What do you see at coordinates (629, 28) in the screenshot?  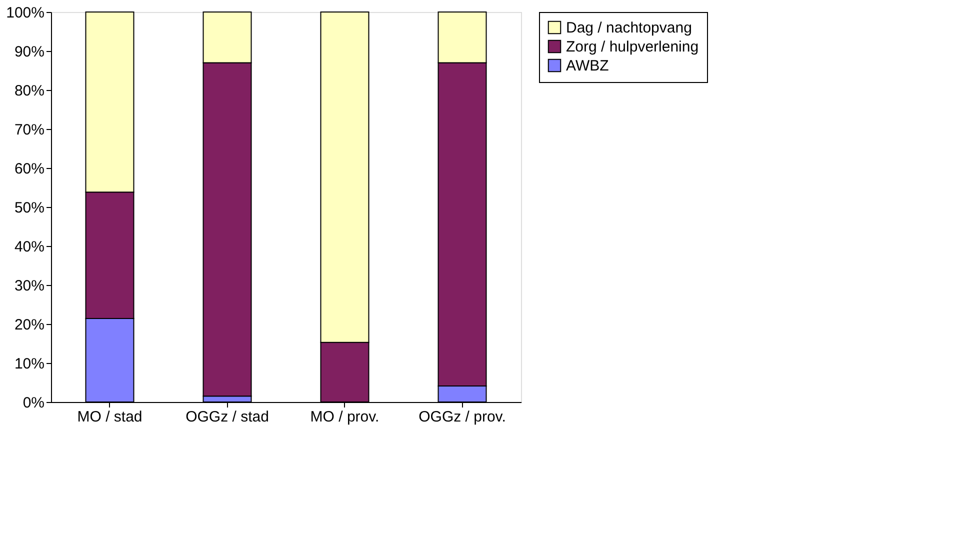 I see `legend-label: Dag / nachtopvang` at bounding box center [629, 28].